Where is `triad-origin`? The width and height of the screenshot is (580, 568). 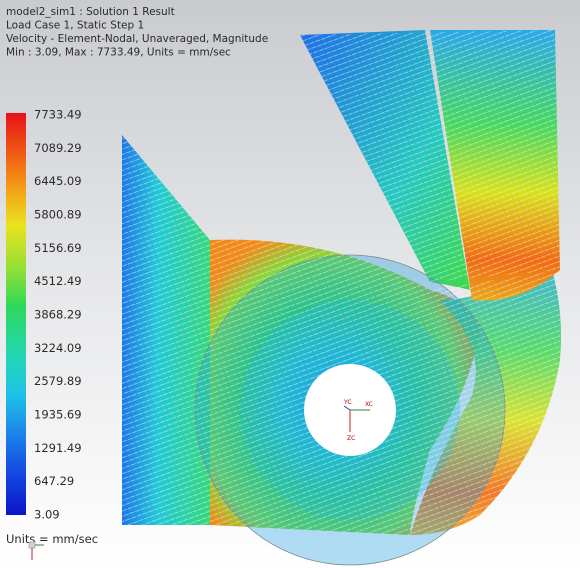
triad-origin is located at coordinates (32, 545).